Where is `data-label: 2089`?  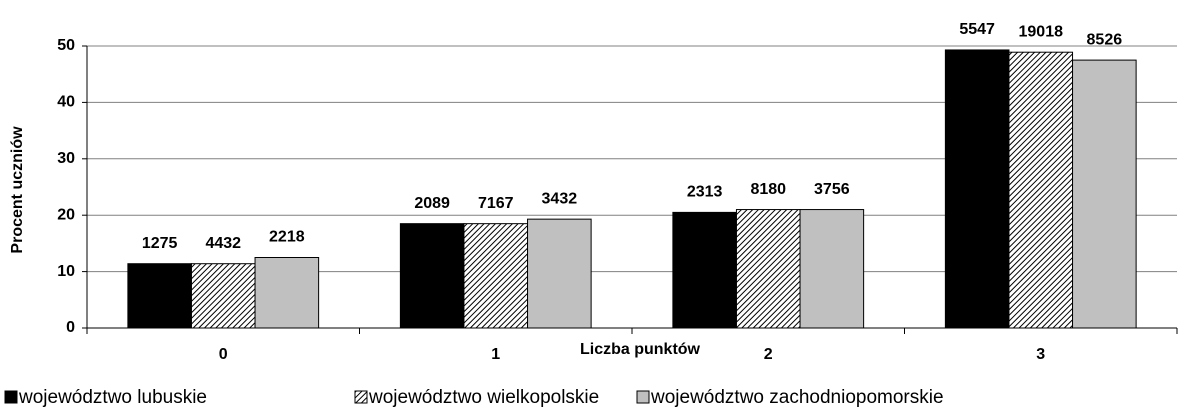
data-label: 2089 is located at coordinates (432, 203).